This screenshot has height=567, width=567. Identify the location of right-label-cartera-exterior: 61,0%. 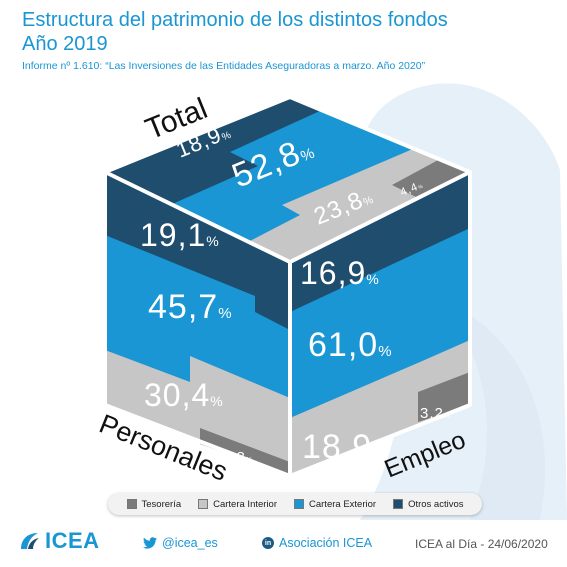
(350, 345).